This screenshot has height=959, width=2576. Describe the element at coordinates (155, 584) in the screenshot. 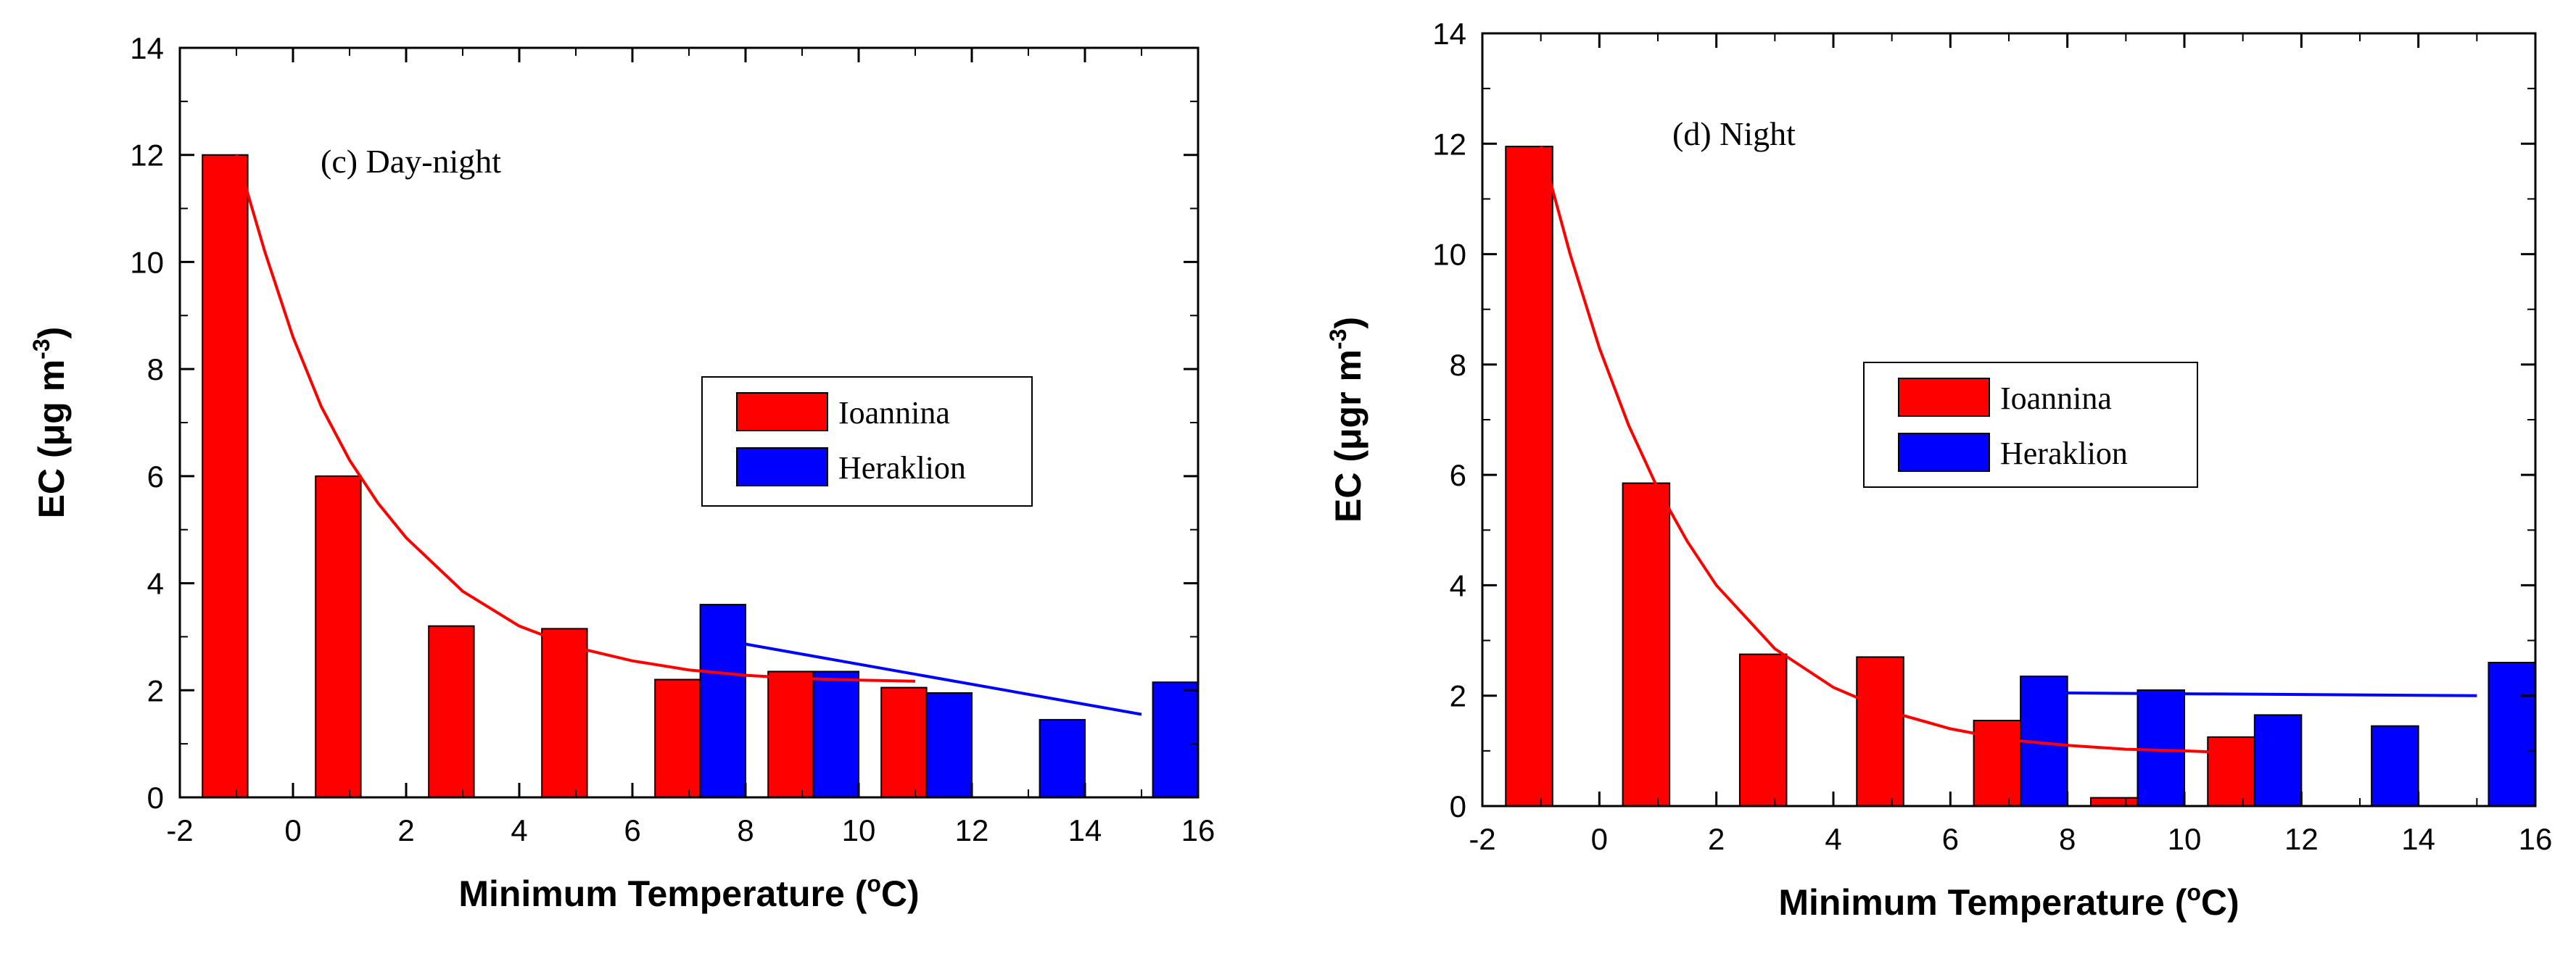

I see `chart-c-y-tick-label: 4` at that location.